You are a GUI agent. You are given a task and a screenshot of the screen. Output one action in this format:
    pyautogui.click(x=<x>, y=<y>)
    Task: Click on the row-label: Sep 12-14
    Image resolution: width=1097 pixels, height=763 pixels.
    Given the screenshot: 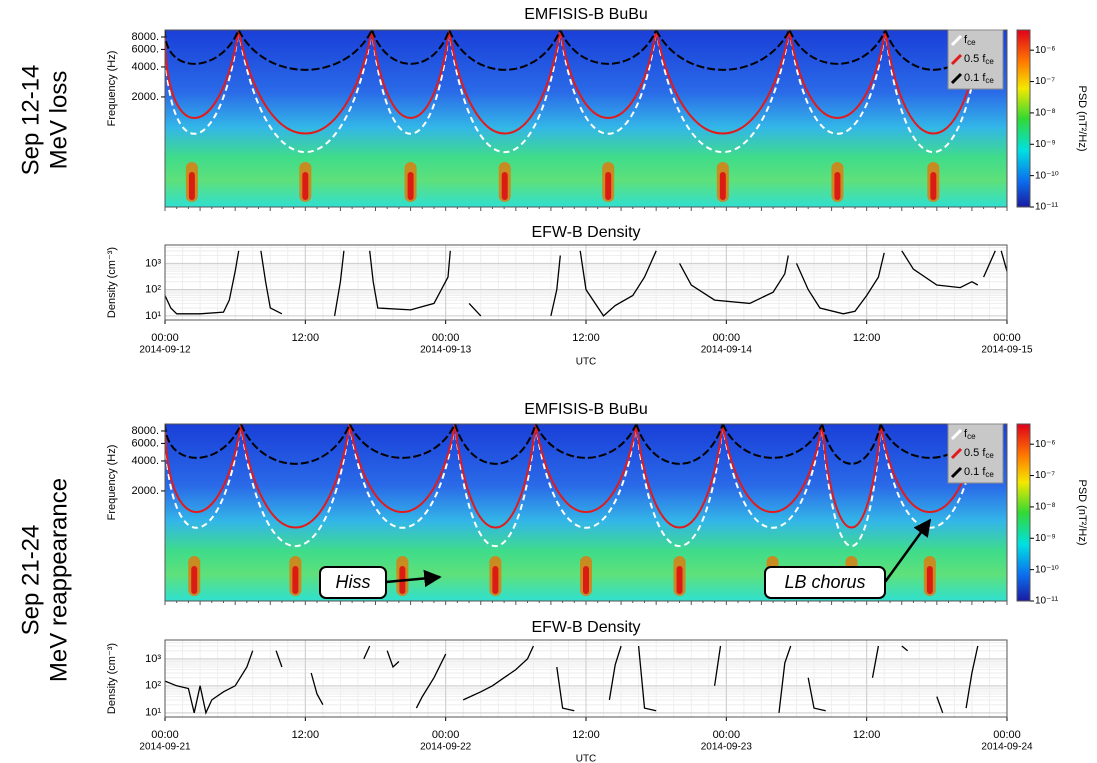 What is the action you would take?
    pyautogui.click(x=30, y=120)
    